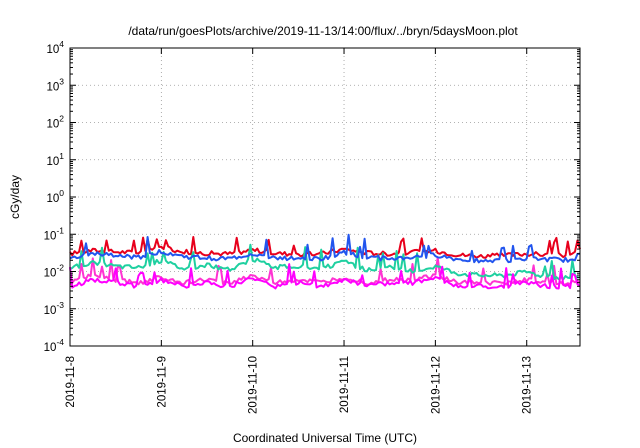 This screenshot has height=448, width=640. I want to click on y-tick-label: 10⁰, so click(55, 196).